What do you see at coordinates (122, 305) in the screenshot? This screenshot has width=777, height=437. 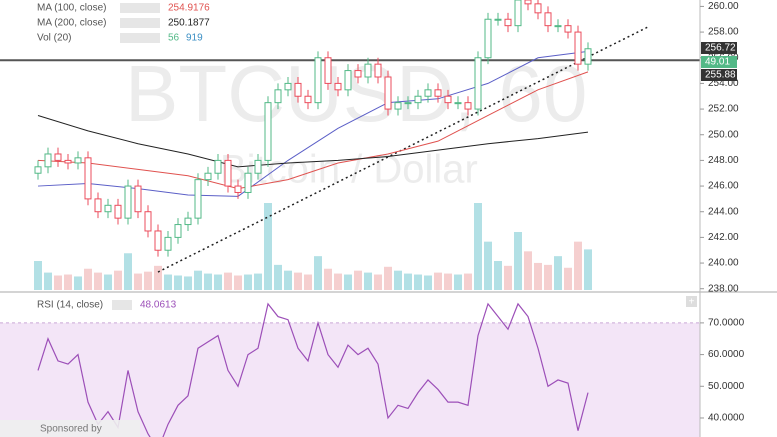 I see `rsi-buttons` at bounding box center [122, 305].